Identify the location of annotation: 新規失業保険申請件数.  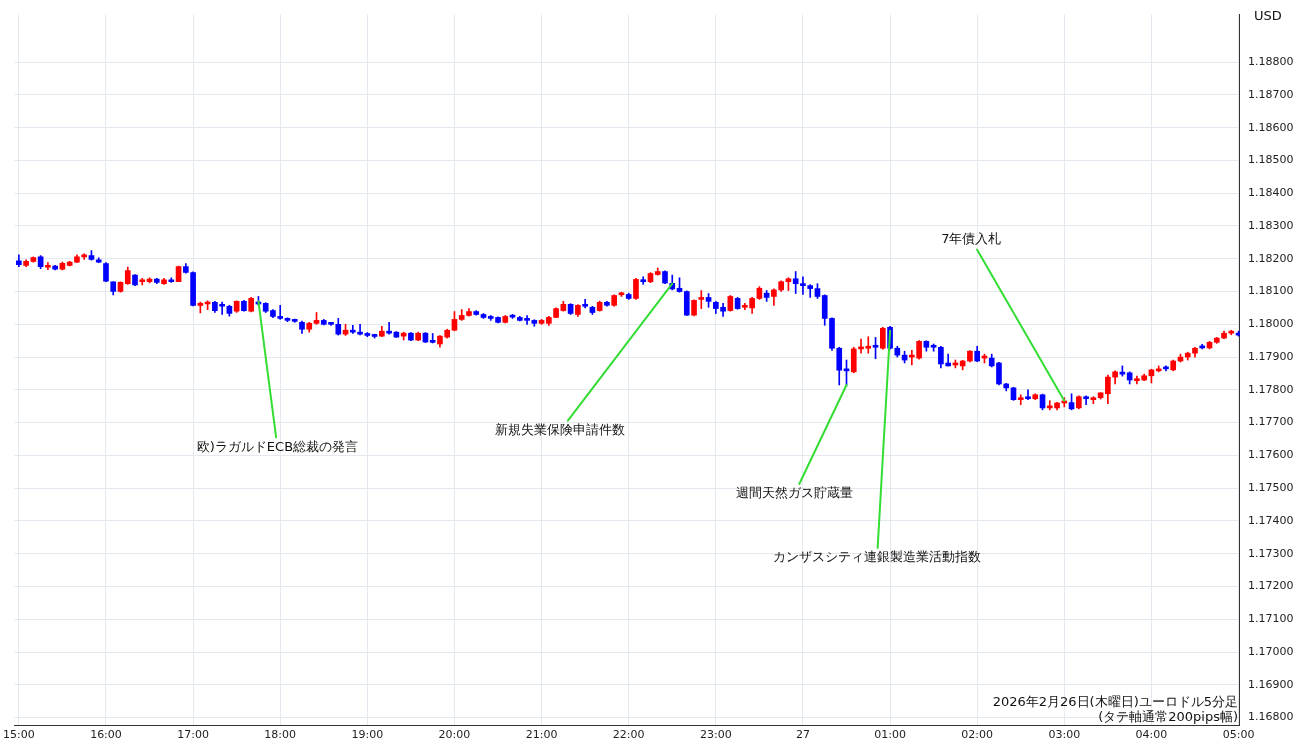
(560, 430).